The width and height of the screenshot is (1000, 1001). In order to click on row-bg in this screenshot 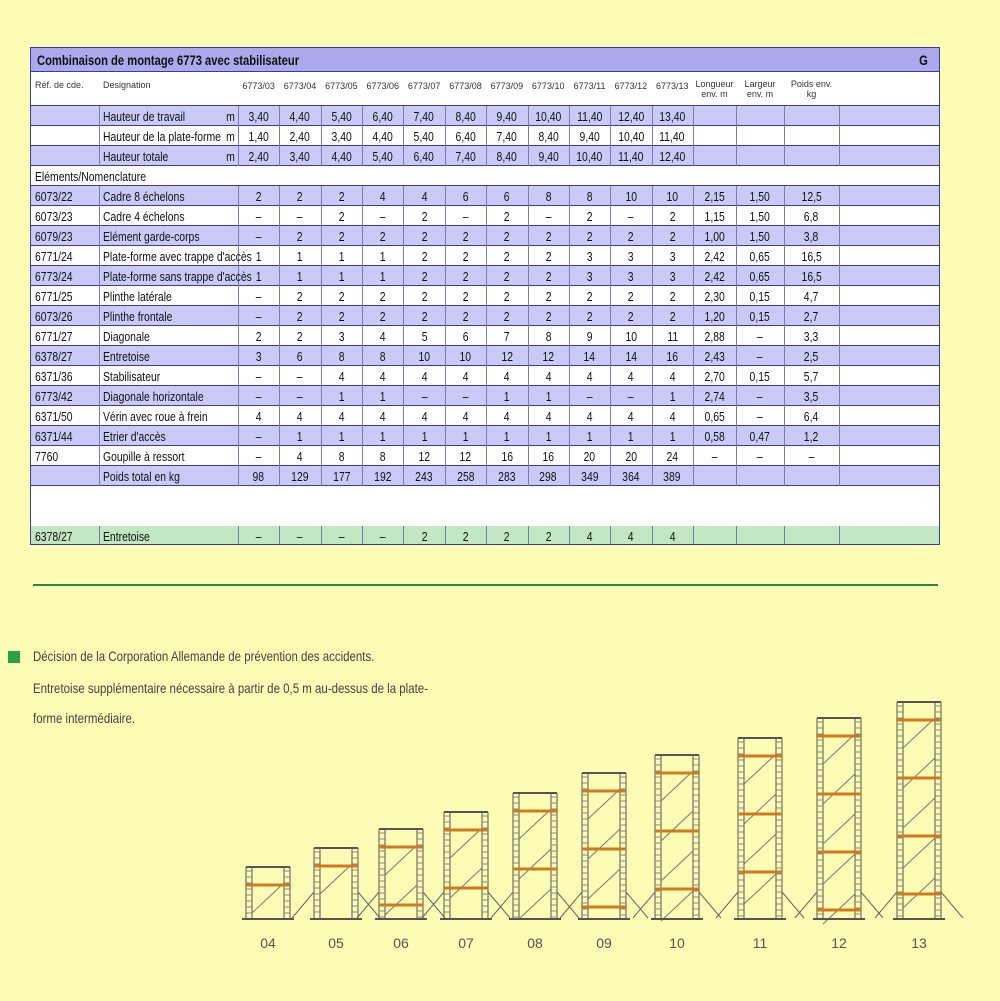, I will do `click(485, 456)`.